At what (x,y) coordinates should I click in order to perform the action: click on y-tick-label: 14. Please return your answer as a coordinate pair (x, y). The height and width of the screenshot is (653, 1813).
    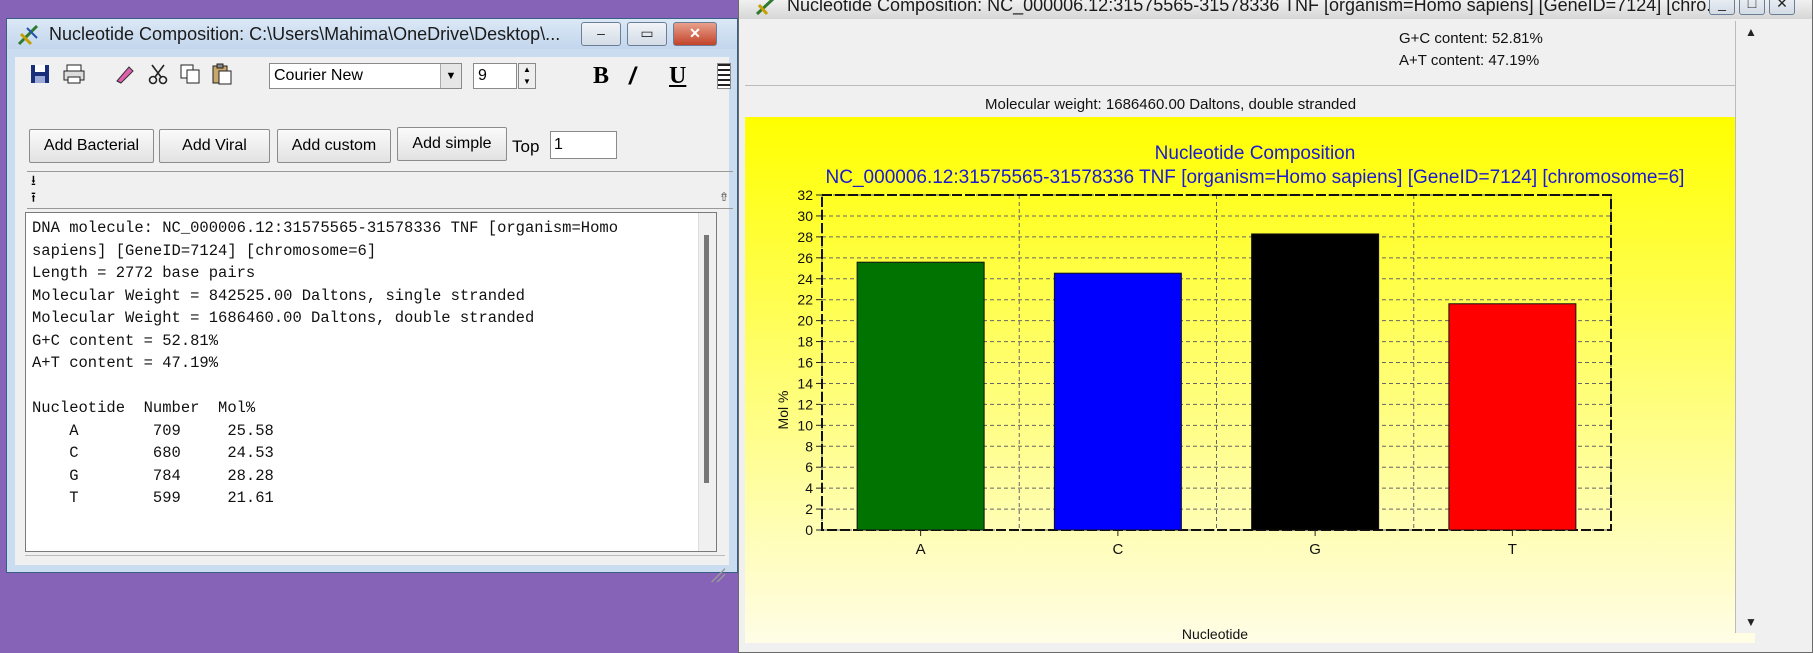
    Looking at the image, I should click on (805, 383).